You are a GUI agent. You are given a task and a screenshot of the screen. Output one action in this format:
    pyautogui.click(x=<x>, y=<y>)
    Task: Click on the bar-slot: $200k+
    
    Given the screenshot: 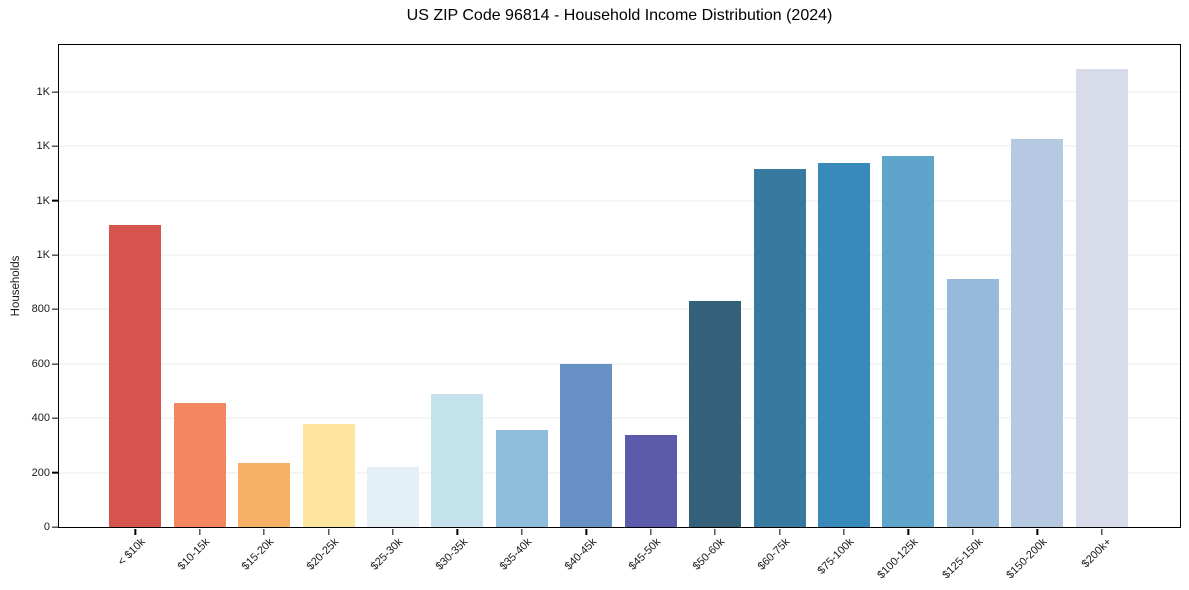 What is the action you would take?
    pyautogui.click(x=1102, y=307)
    